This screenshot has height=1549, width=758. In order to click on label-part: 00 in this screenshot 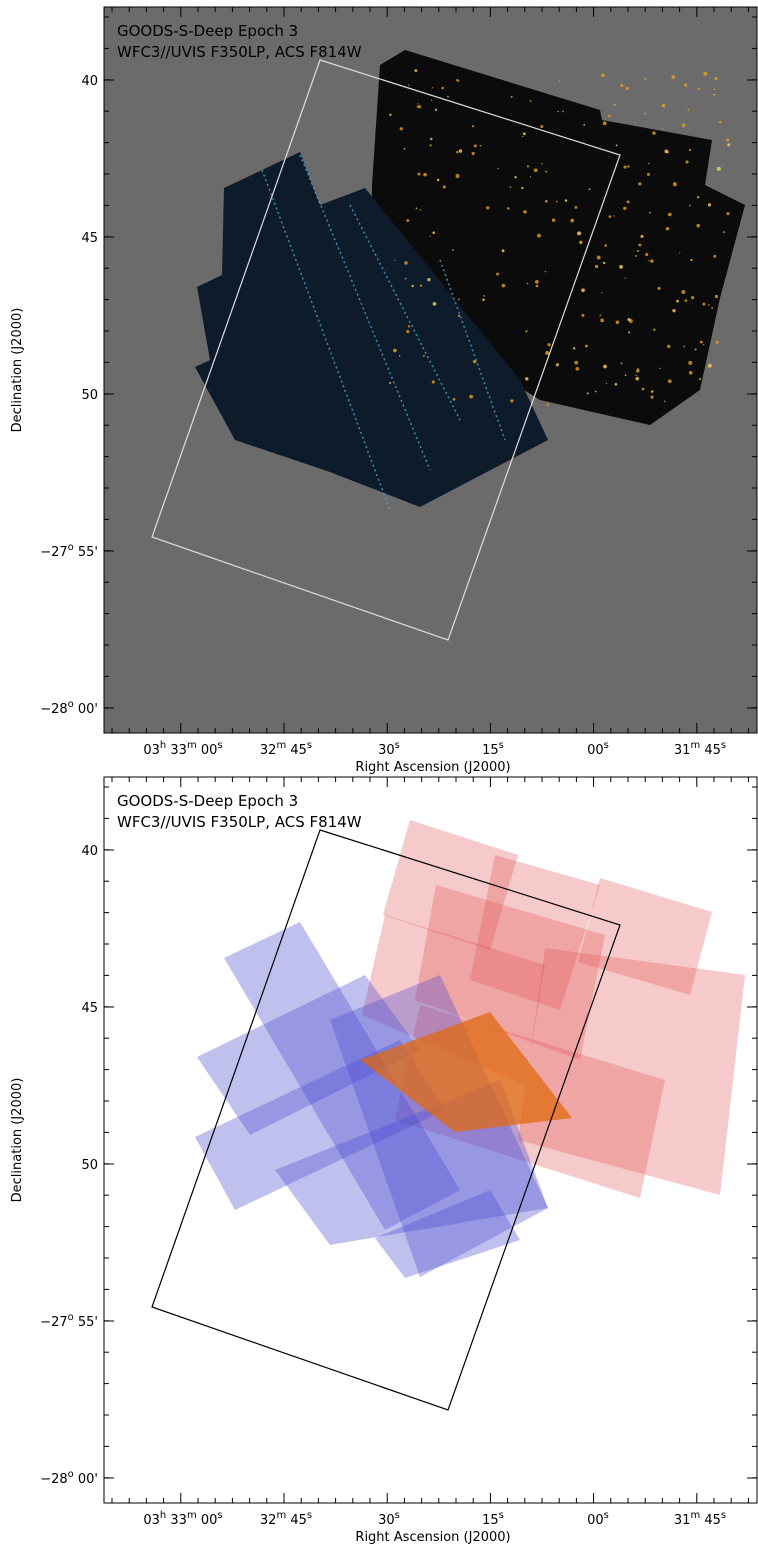, I will do `click(595, 750)`.